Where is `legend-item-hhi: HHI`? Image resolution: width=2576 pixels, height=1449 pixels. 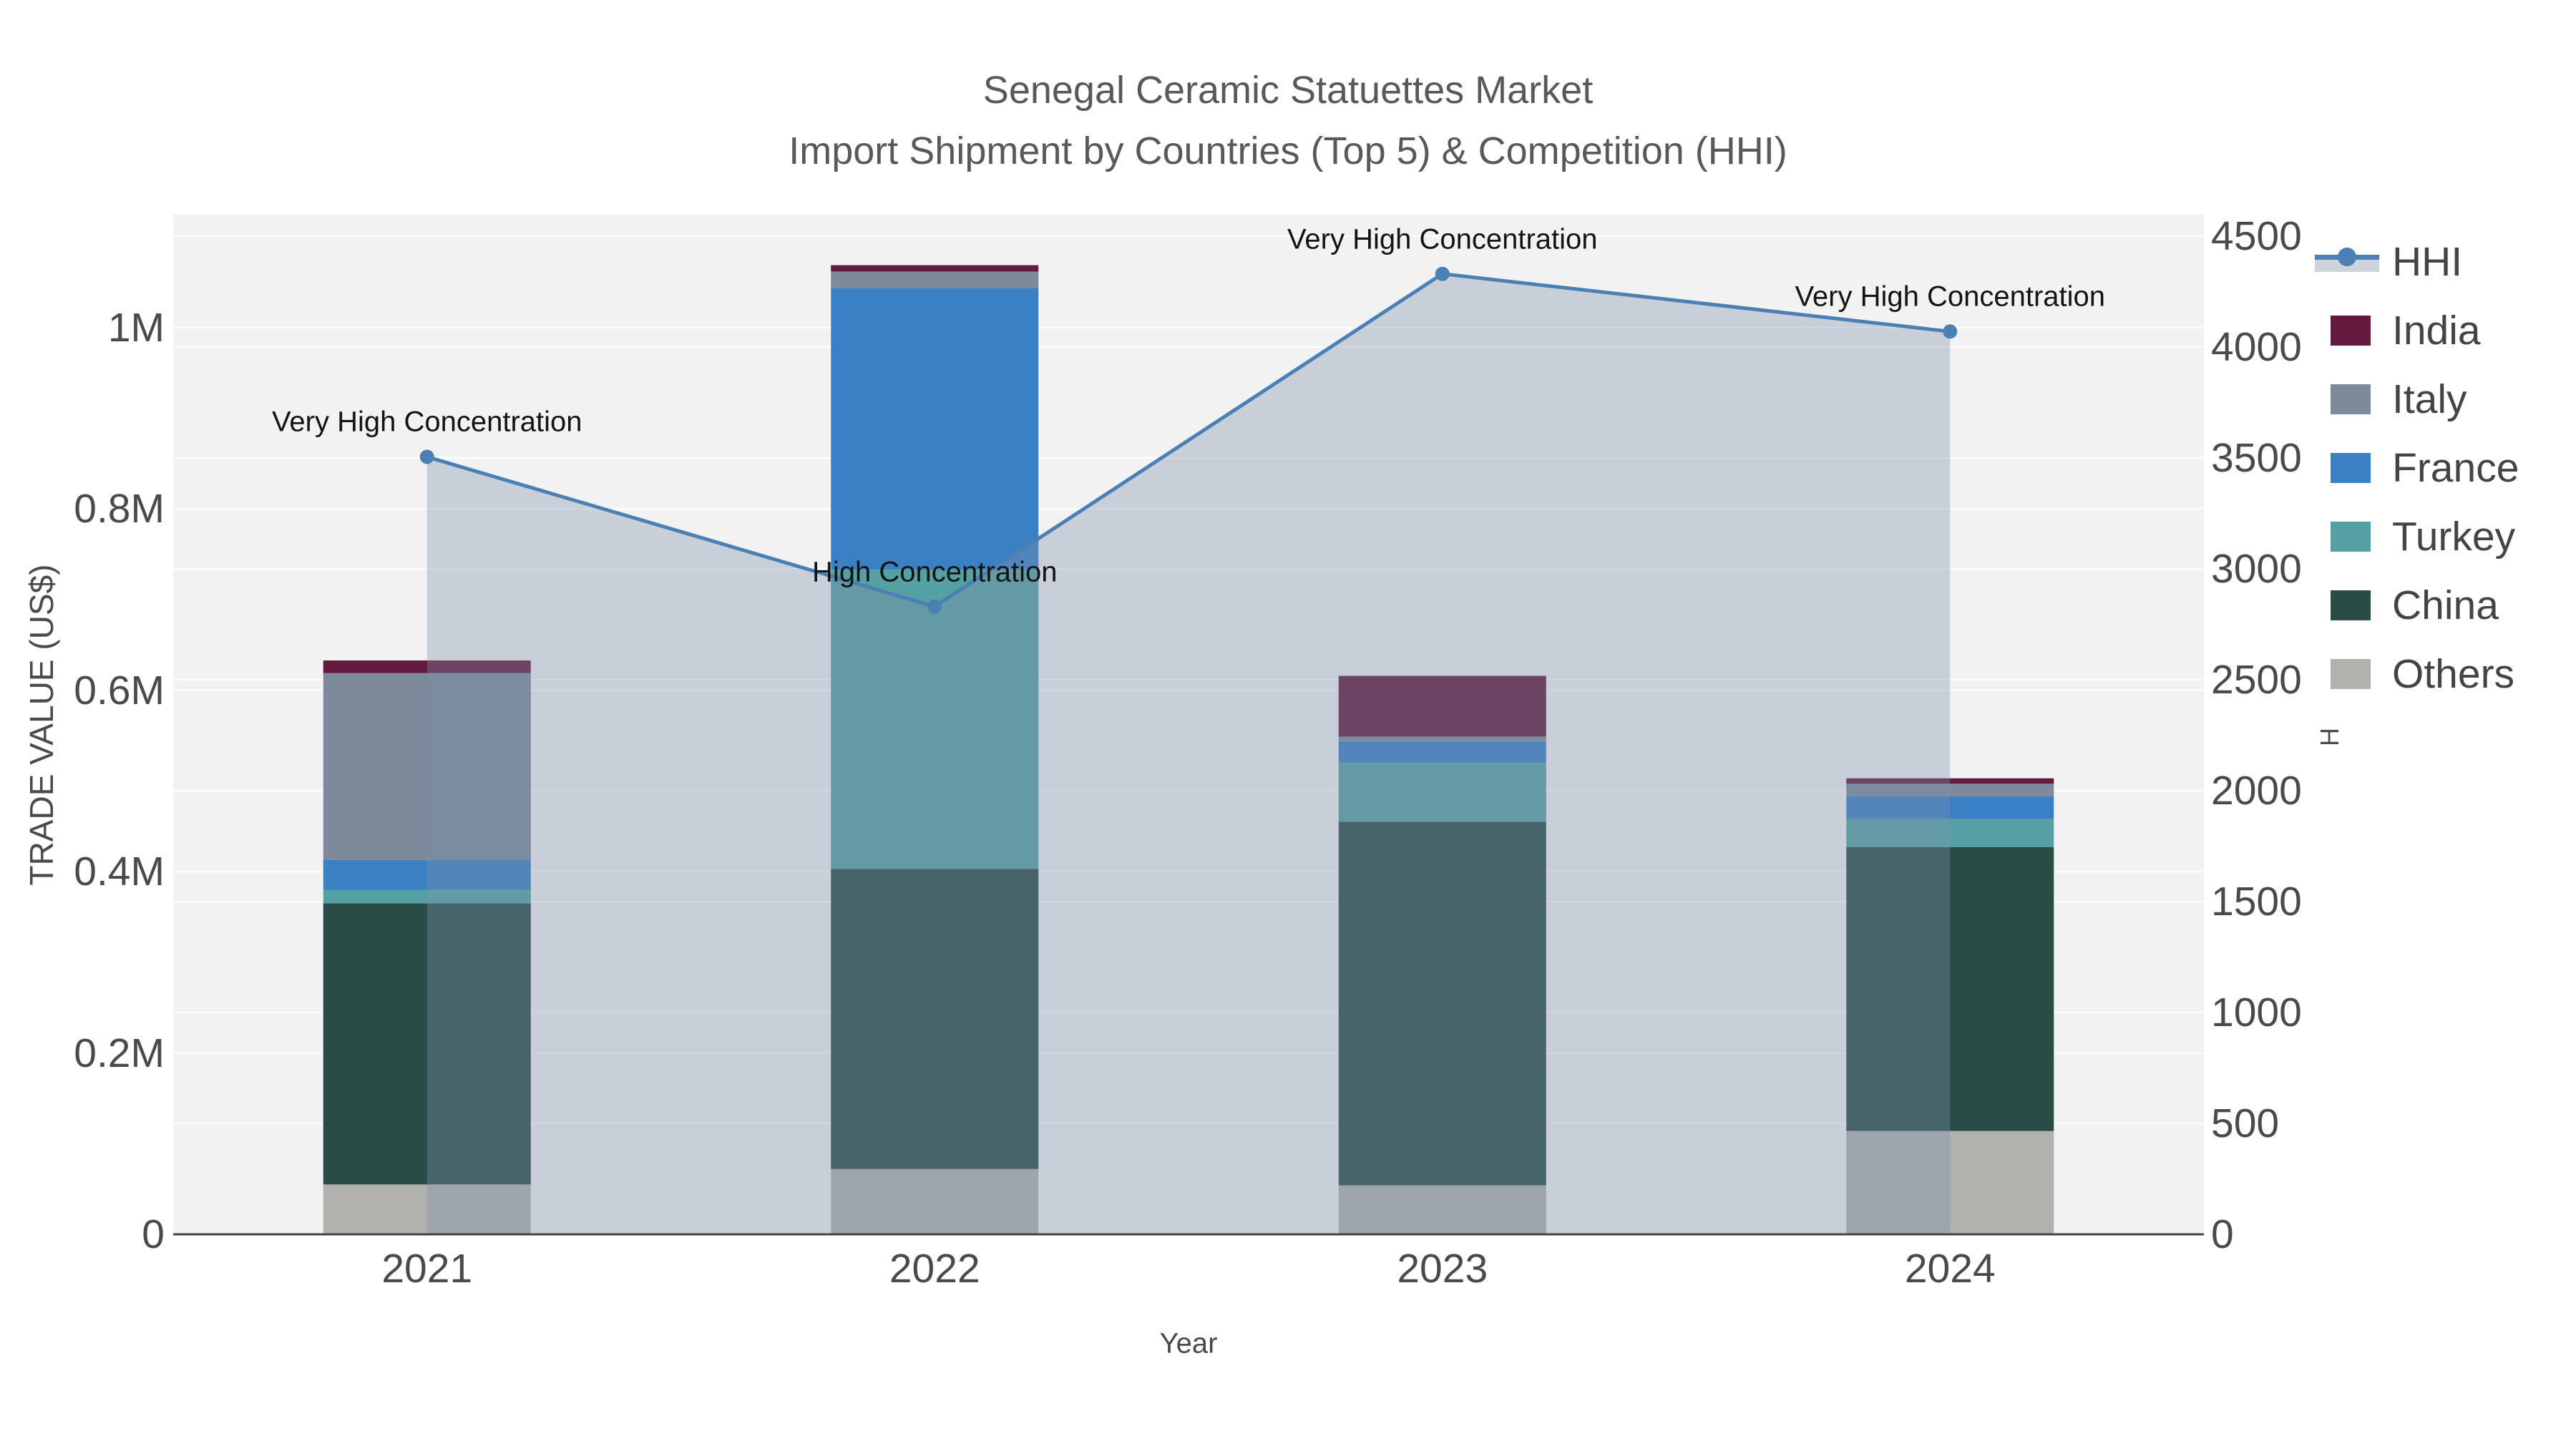 legend-item-hhi: HHI is located at coordinates (2441, 262).